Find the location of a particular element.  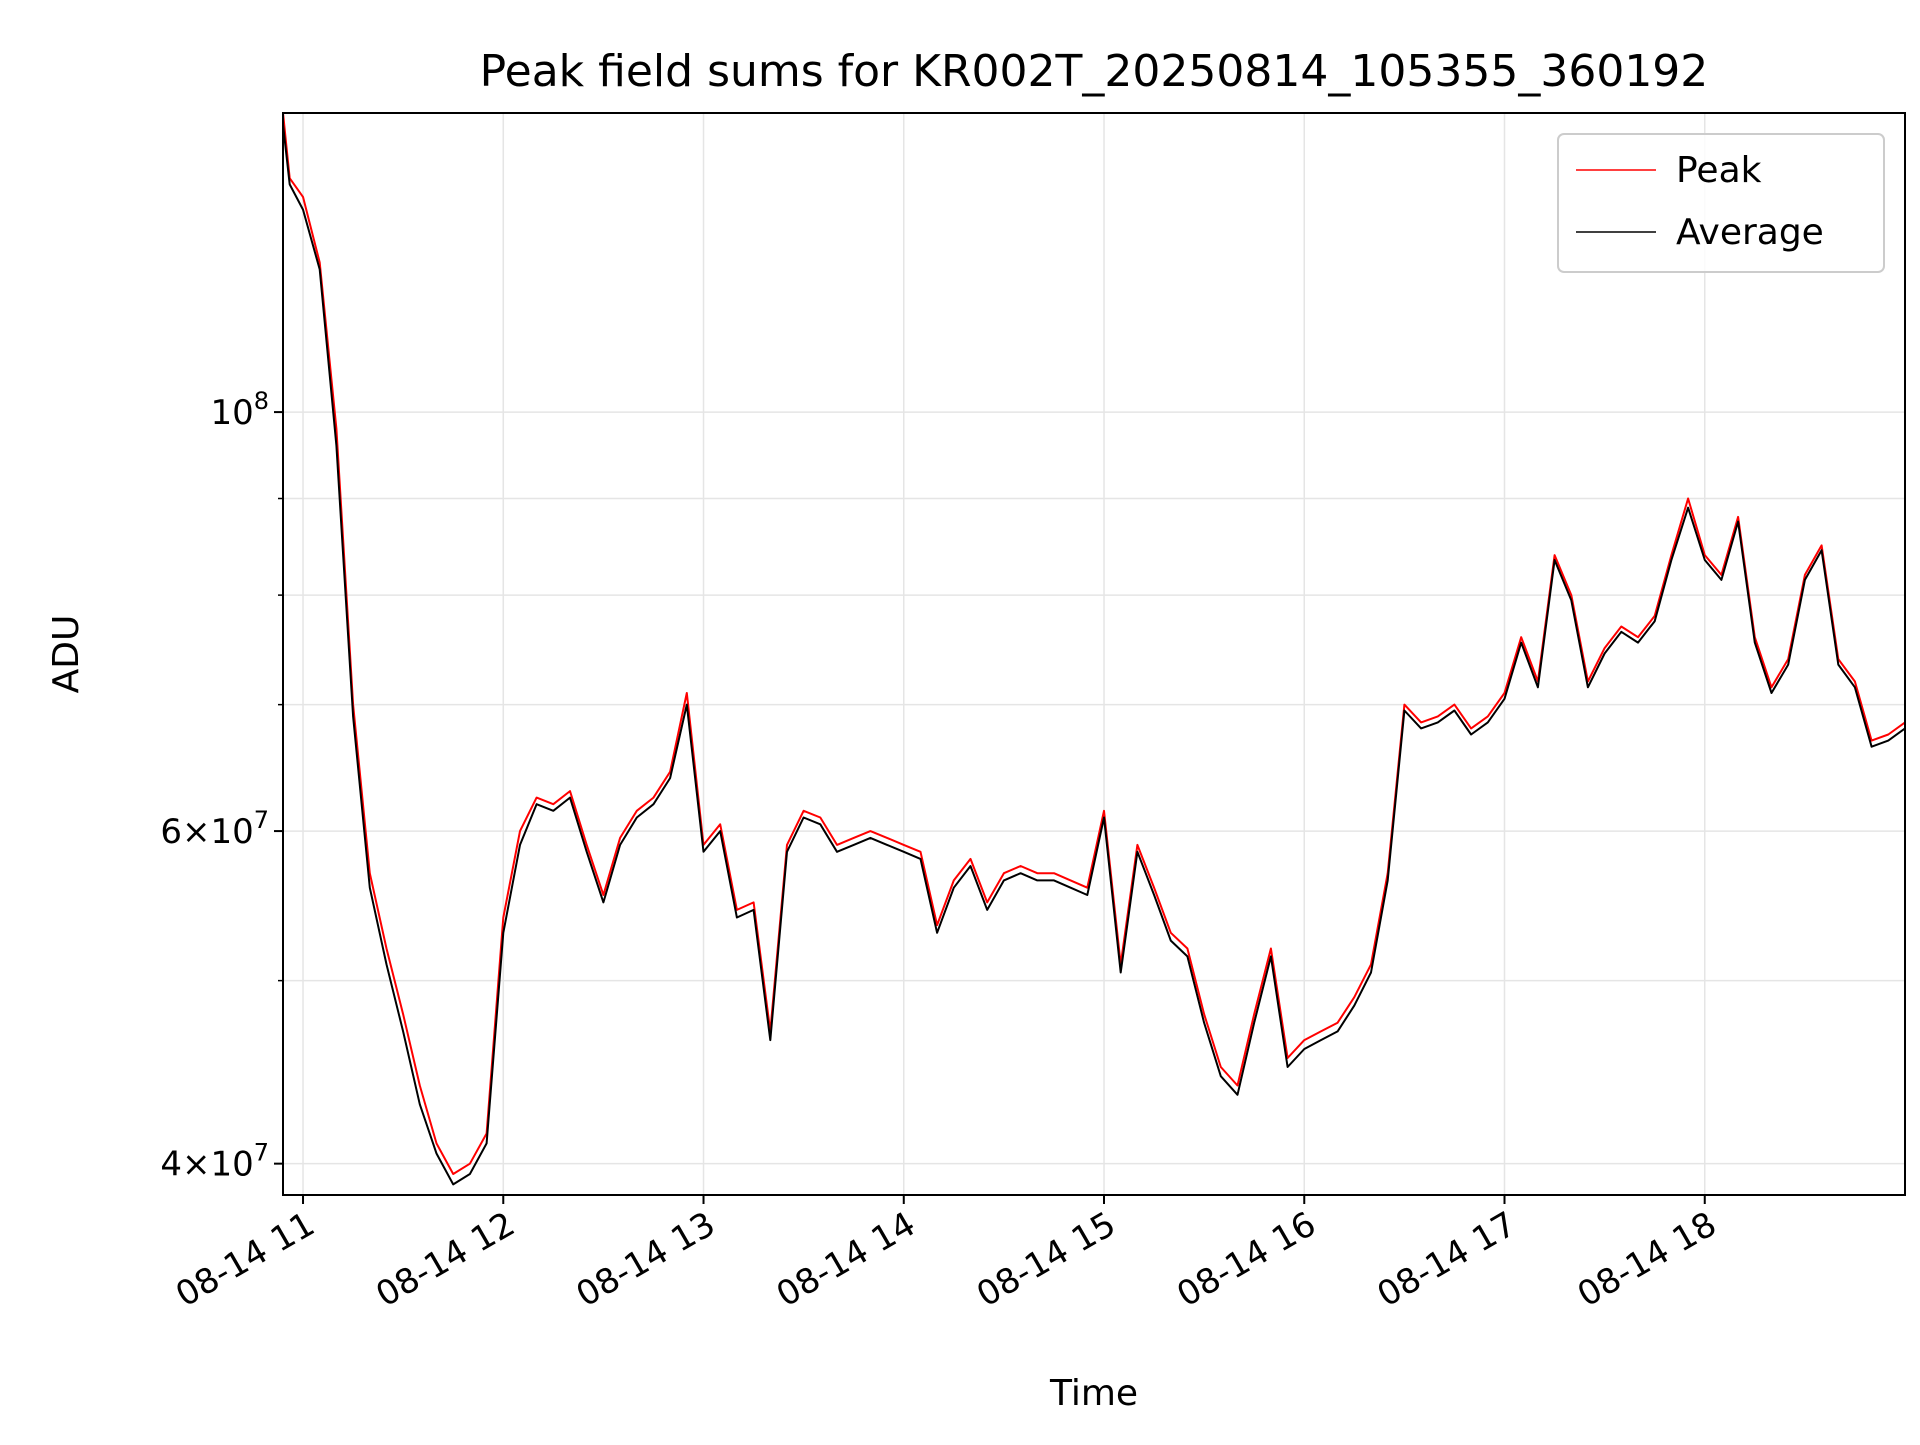

x-tick-label: 08-14 14 is located at coordinates (846, 1259).